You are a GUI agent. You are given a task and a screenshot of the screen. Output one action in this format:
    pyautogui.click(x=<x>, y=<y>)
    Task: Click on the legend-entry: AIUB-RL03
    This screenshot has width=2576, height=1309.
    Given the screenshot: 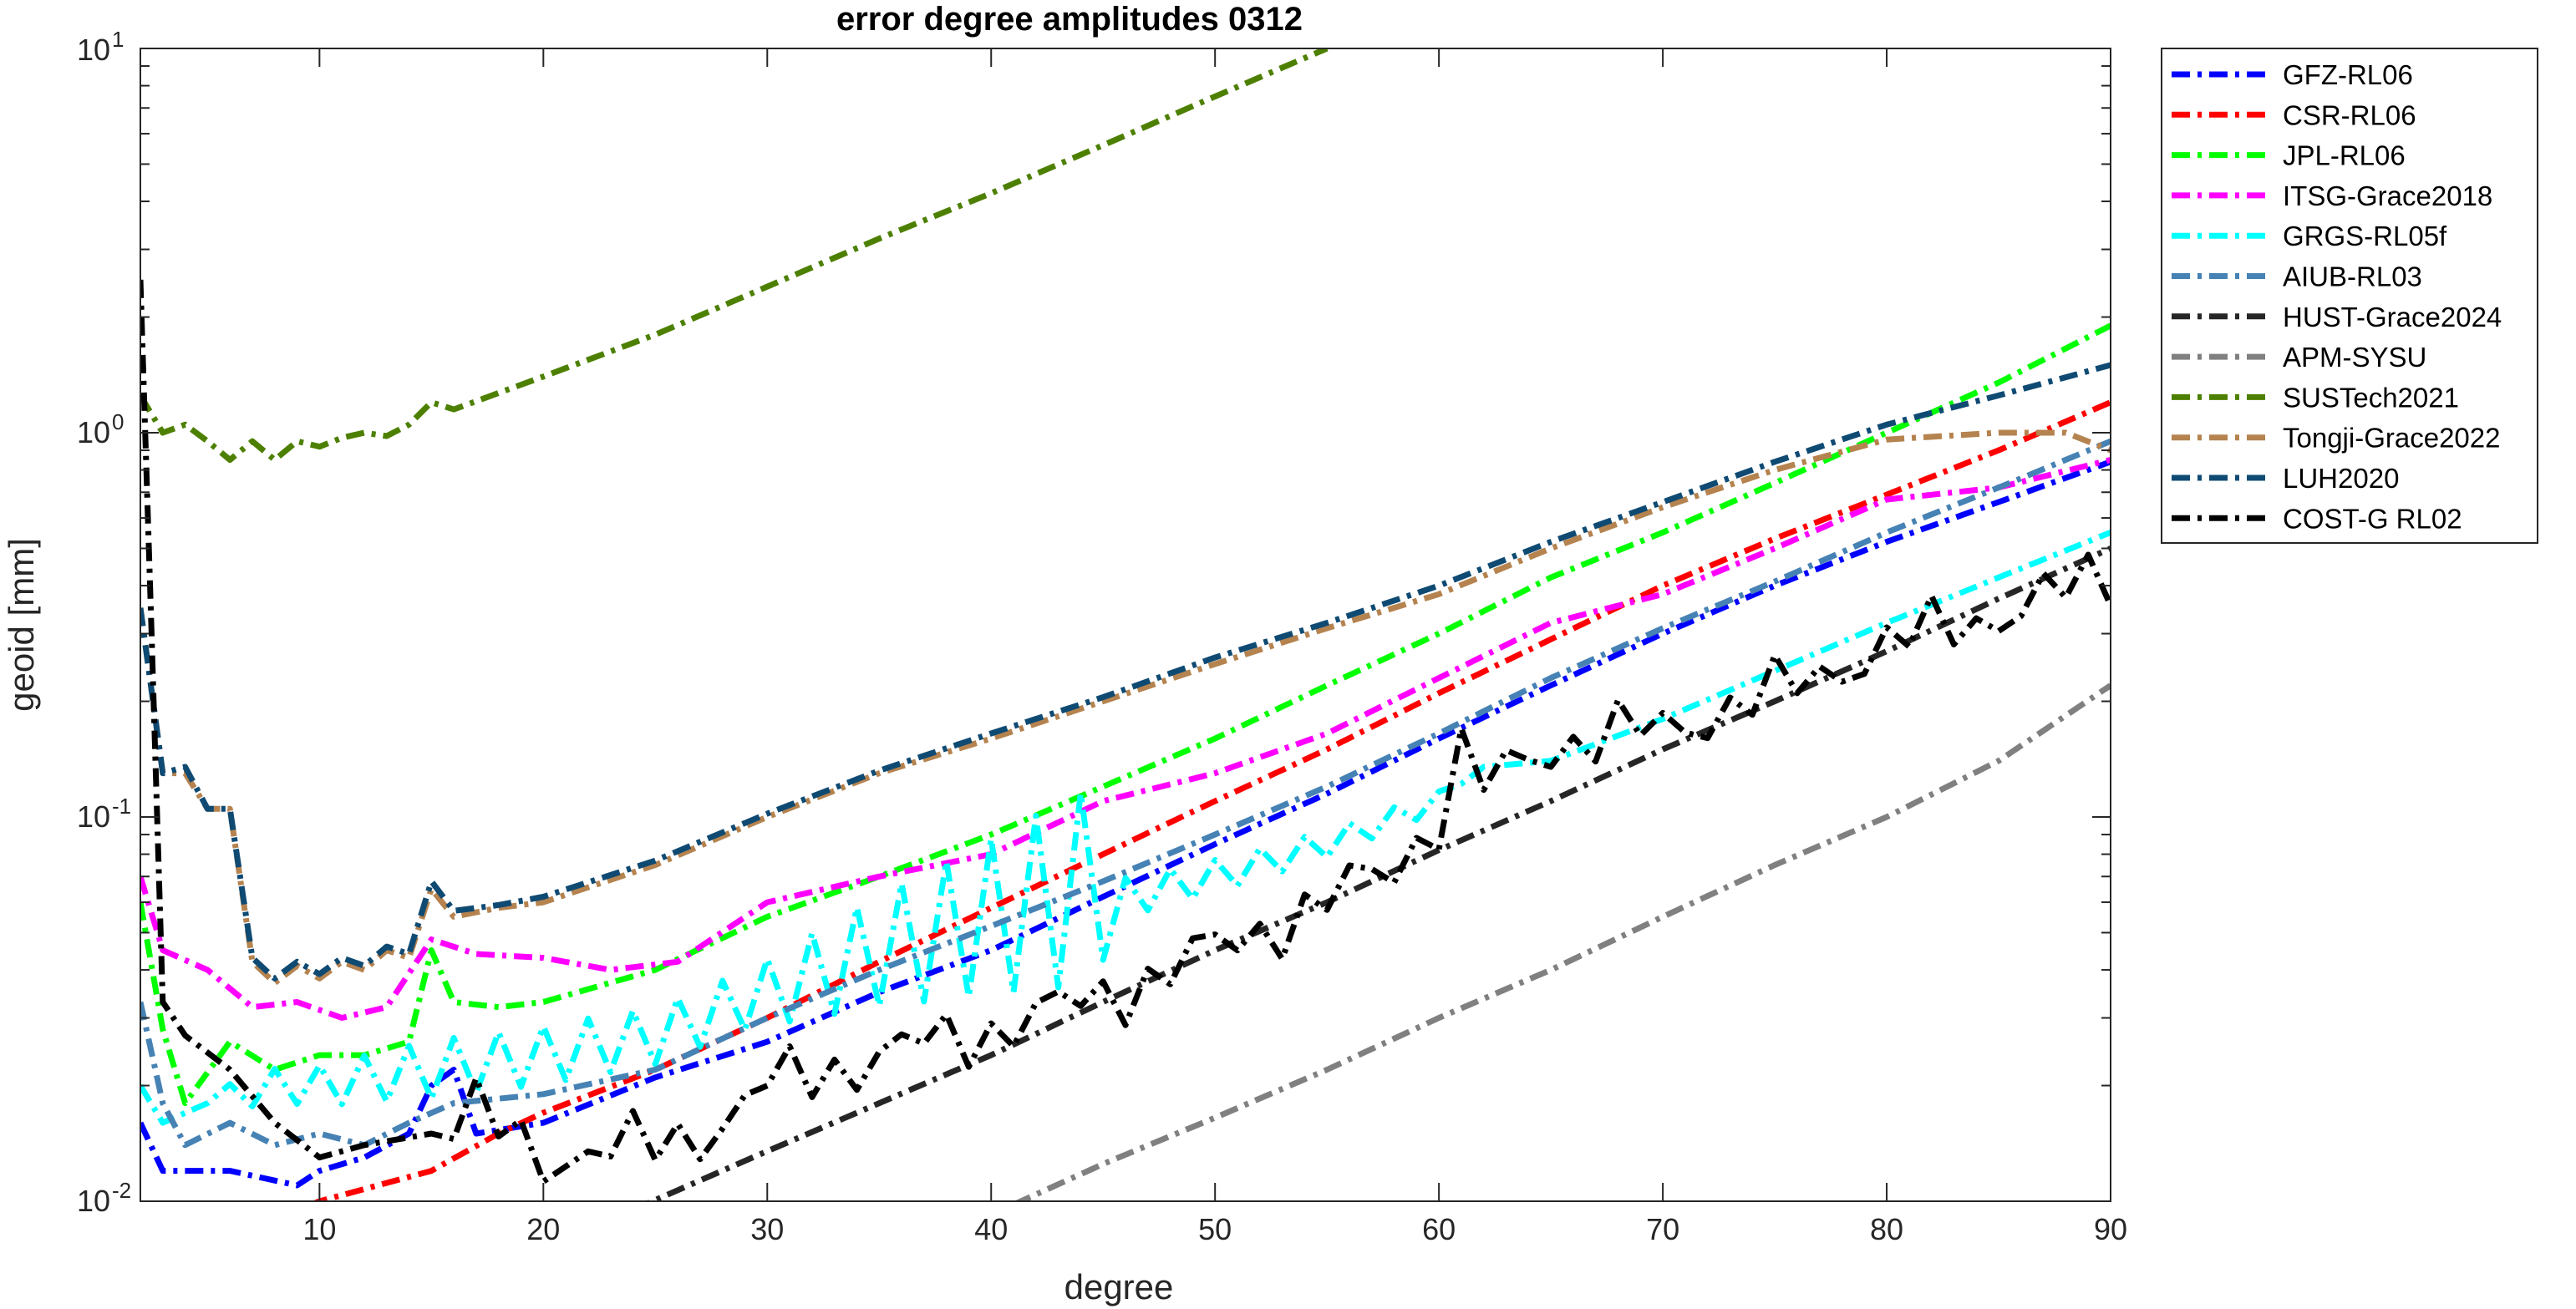 What is the action you would take?
    pyautogui.click(x=2352, y=276)
    